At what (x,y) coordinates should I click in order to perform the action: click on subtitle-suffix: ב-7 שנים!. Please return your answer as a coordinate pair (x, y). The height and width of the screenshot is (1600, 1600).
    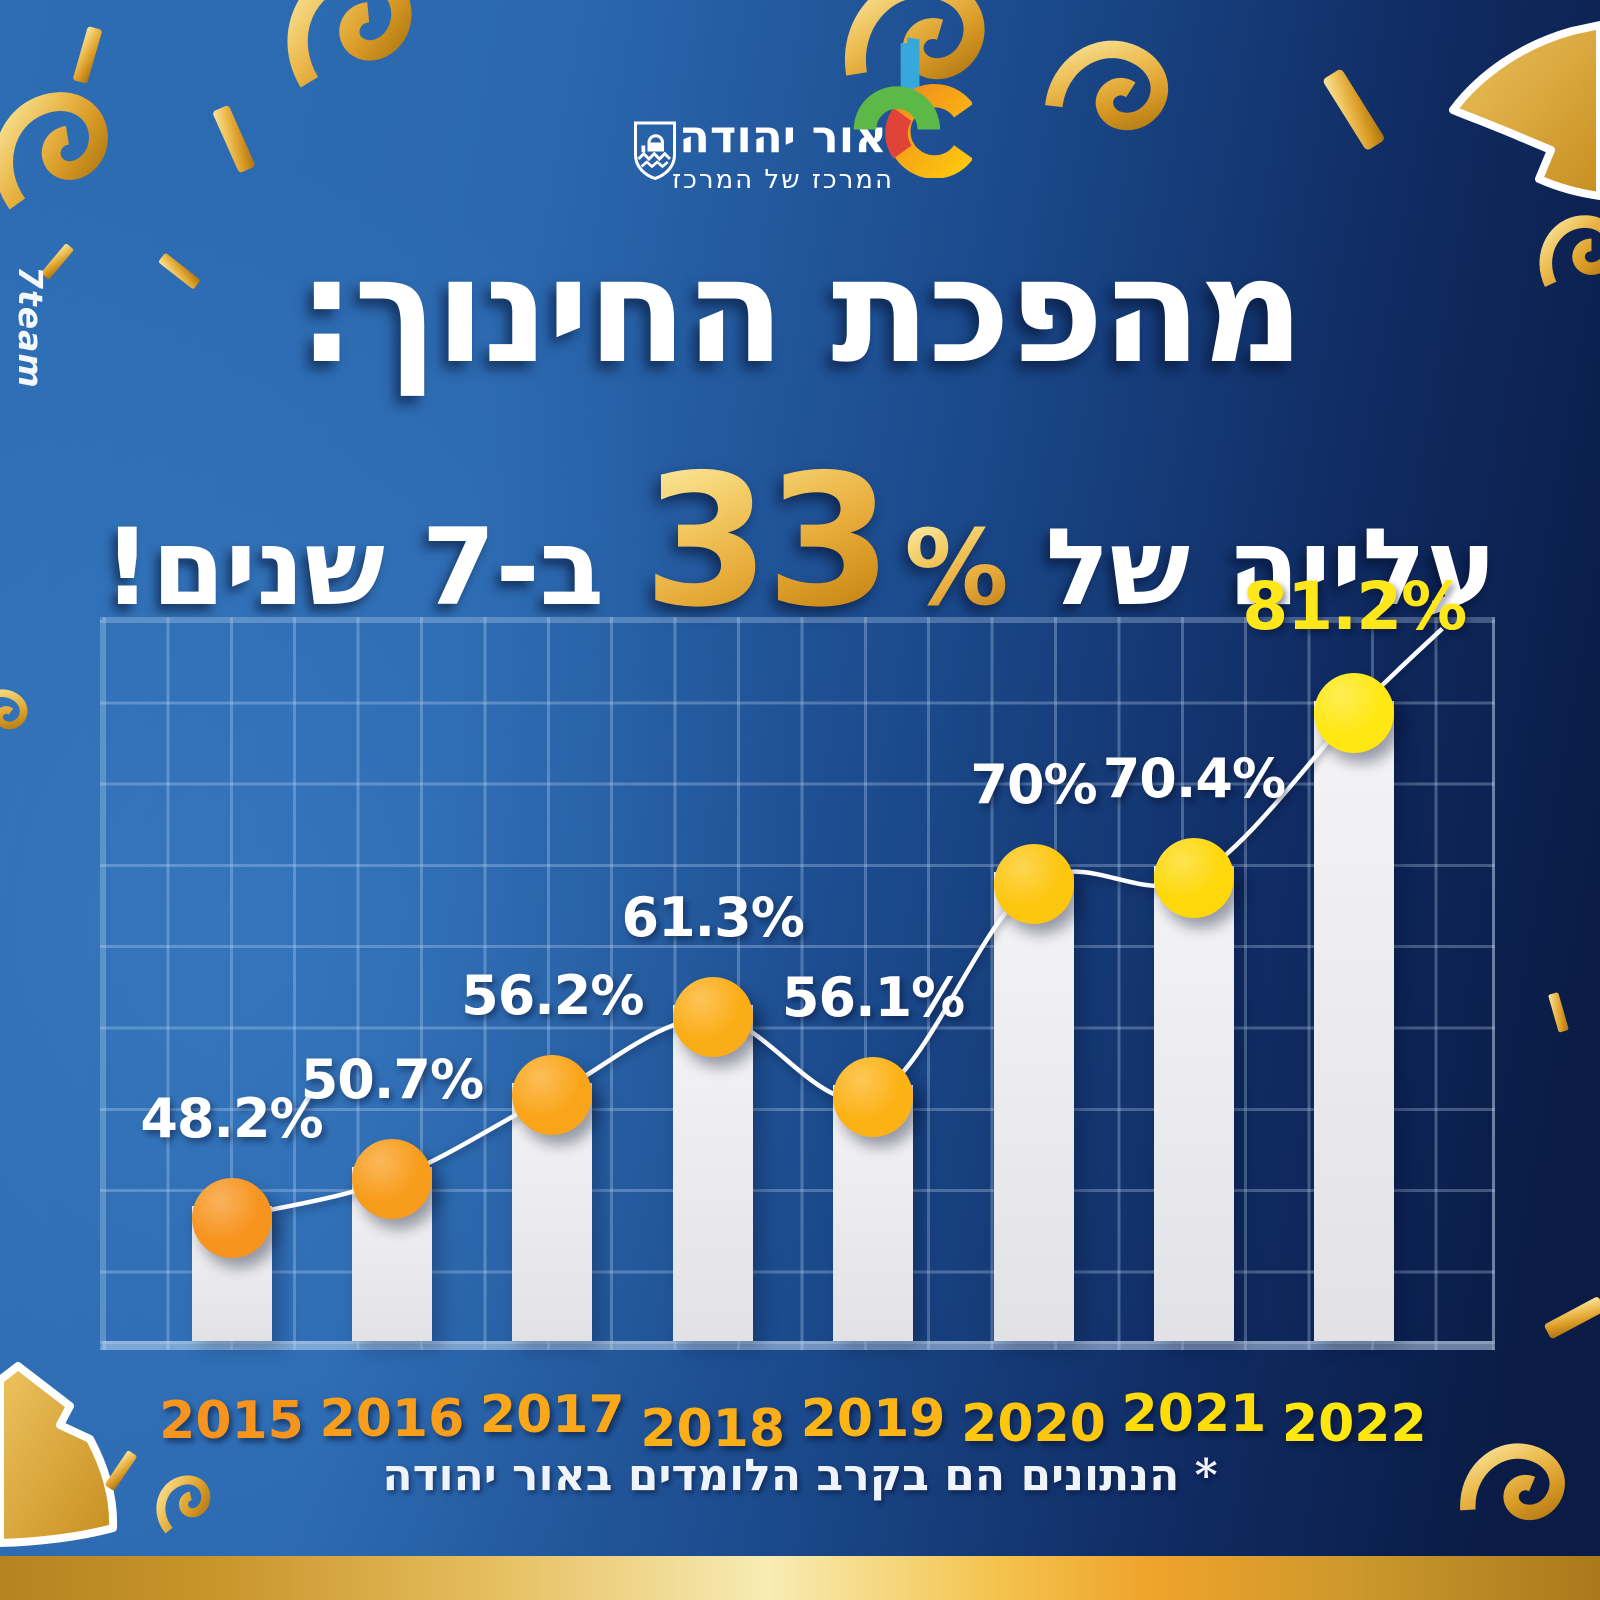
    Looking at the image, I should click on (354, 567).